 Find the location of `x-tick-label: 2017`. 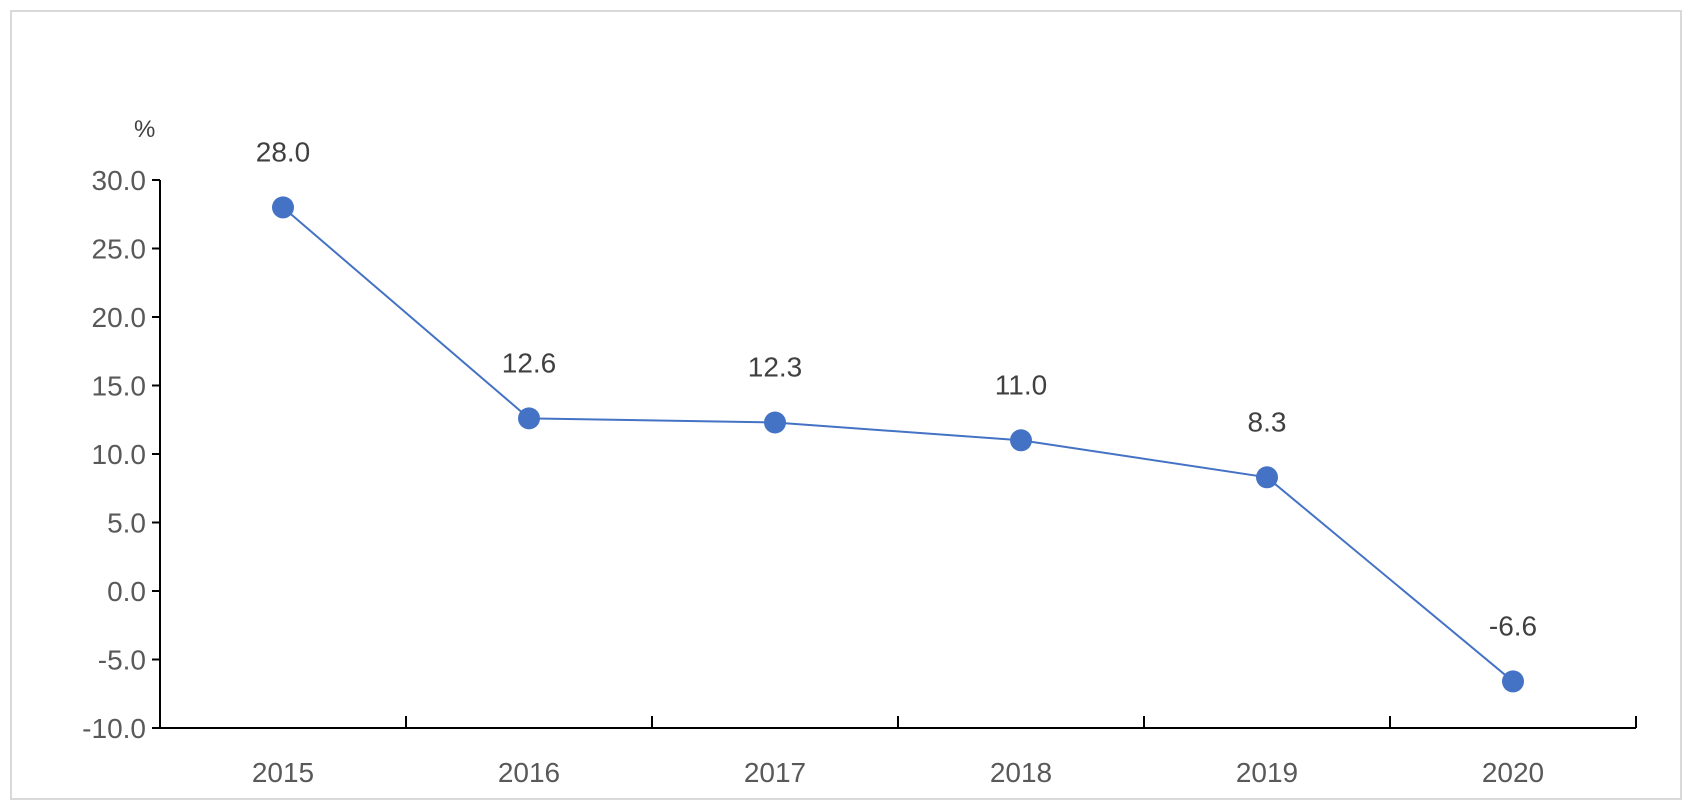

x-tick-label: 2017 is located at coordinates (775, 772).